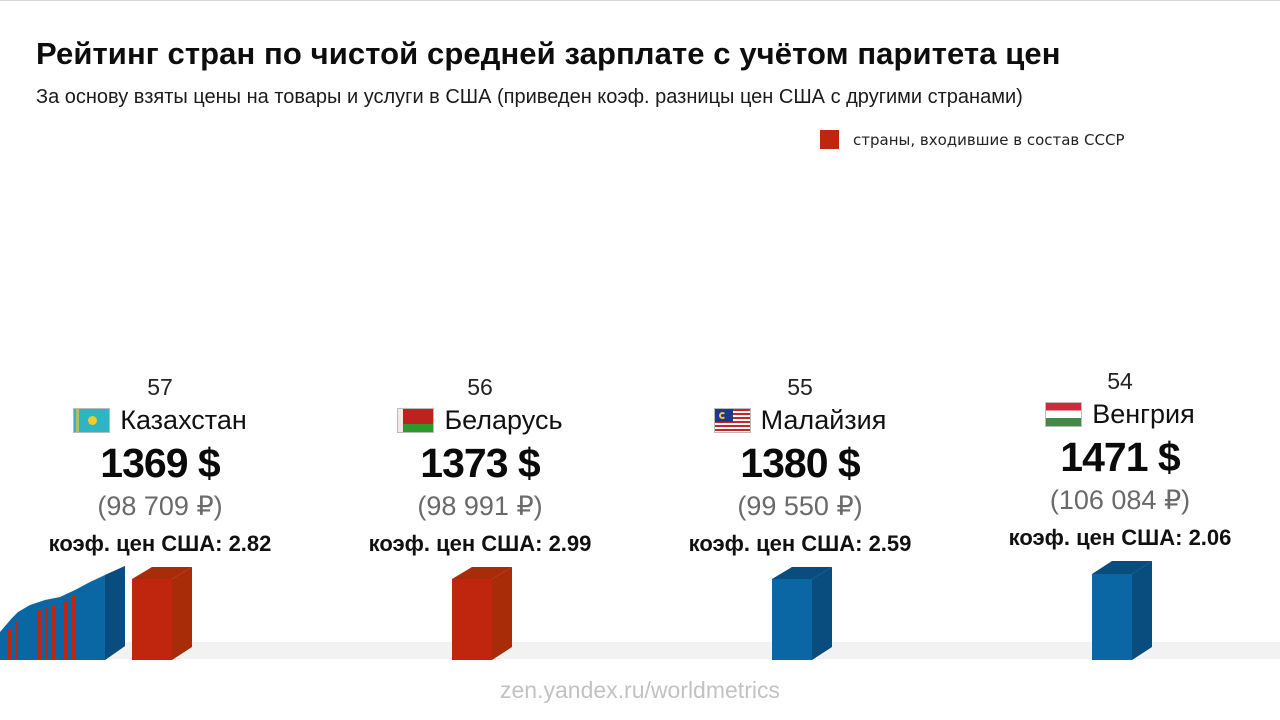 The width and height of the screenshot is (1280, 720). I want to click on salary-rub: (99 550 ₽), so click(800, 506).